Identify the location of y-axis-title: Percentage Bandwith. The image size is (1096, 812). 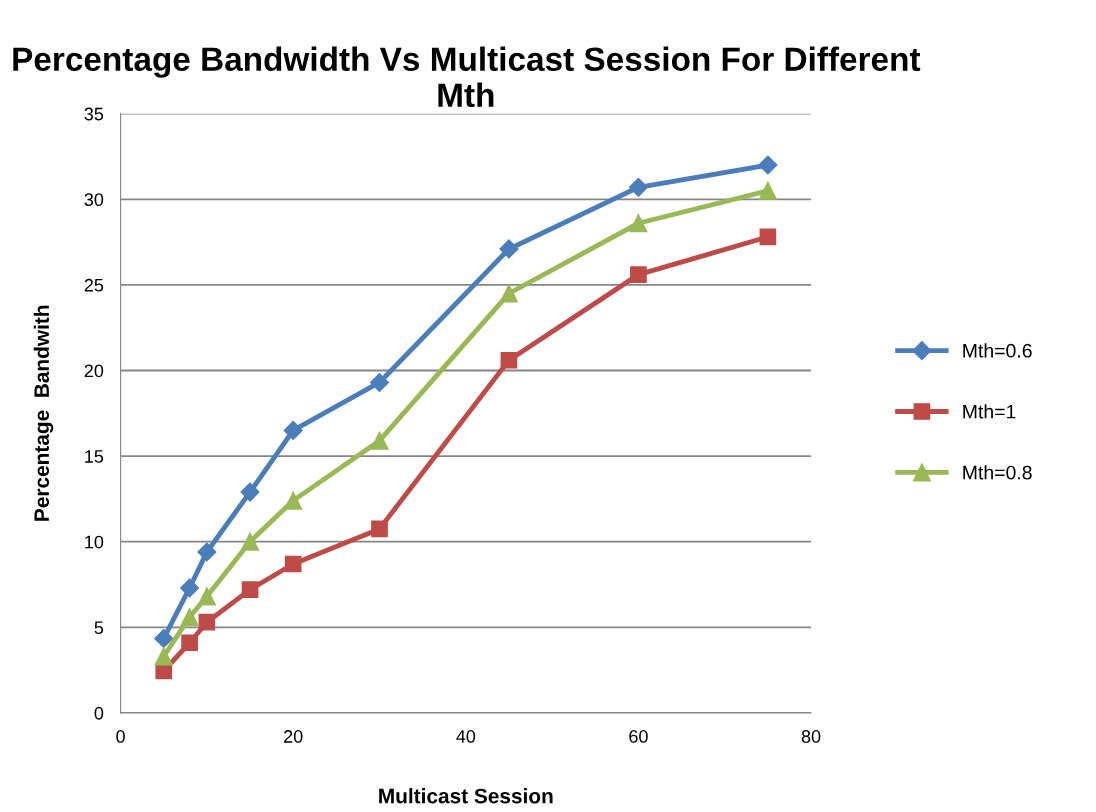
(43, 413).